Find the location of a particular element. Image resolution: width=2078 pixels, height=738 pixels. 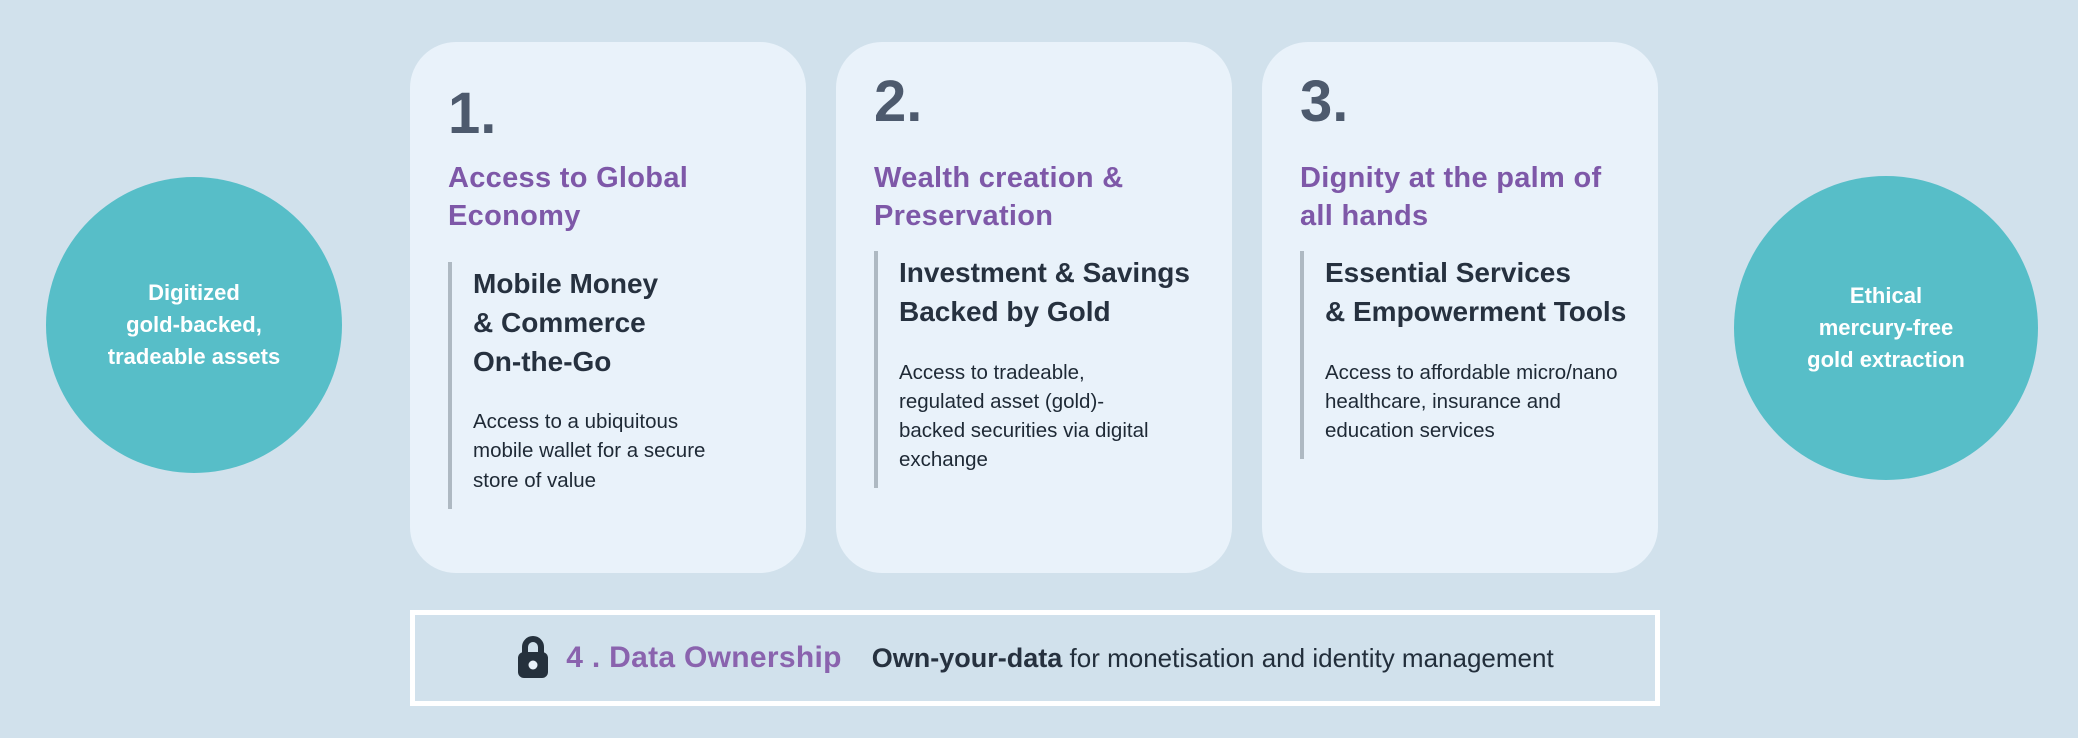

banner-emphasis: Own-your-data is located at coordinates (967, 657).